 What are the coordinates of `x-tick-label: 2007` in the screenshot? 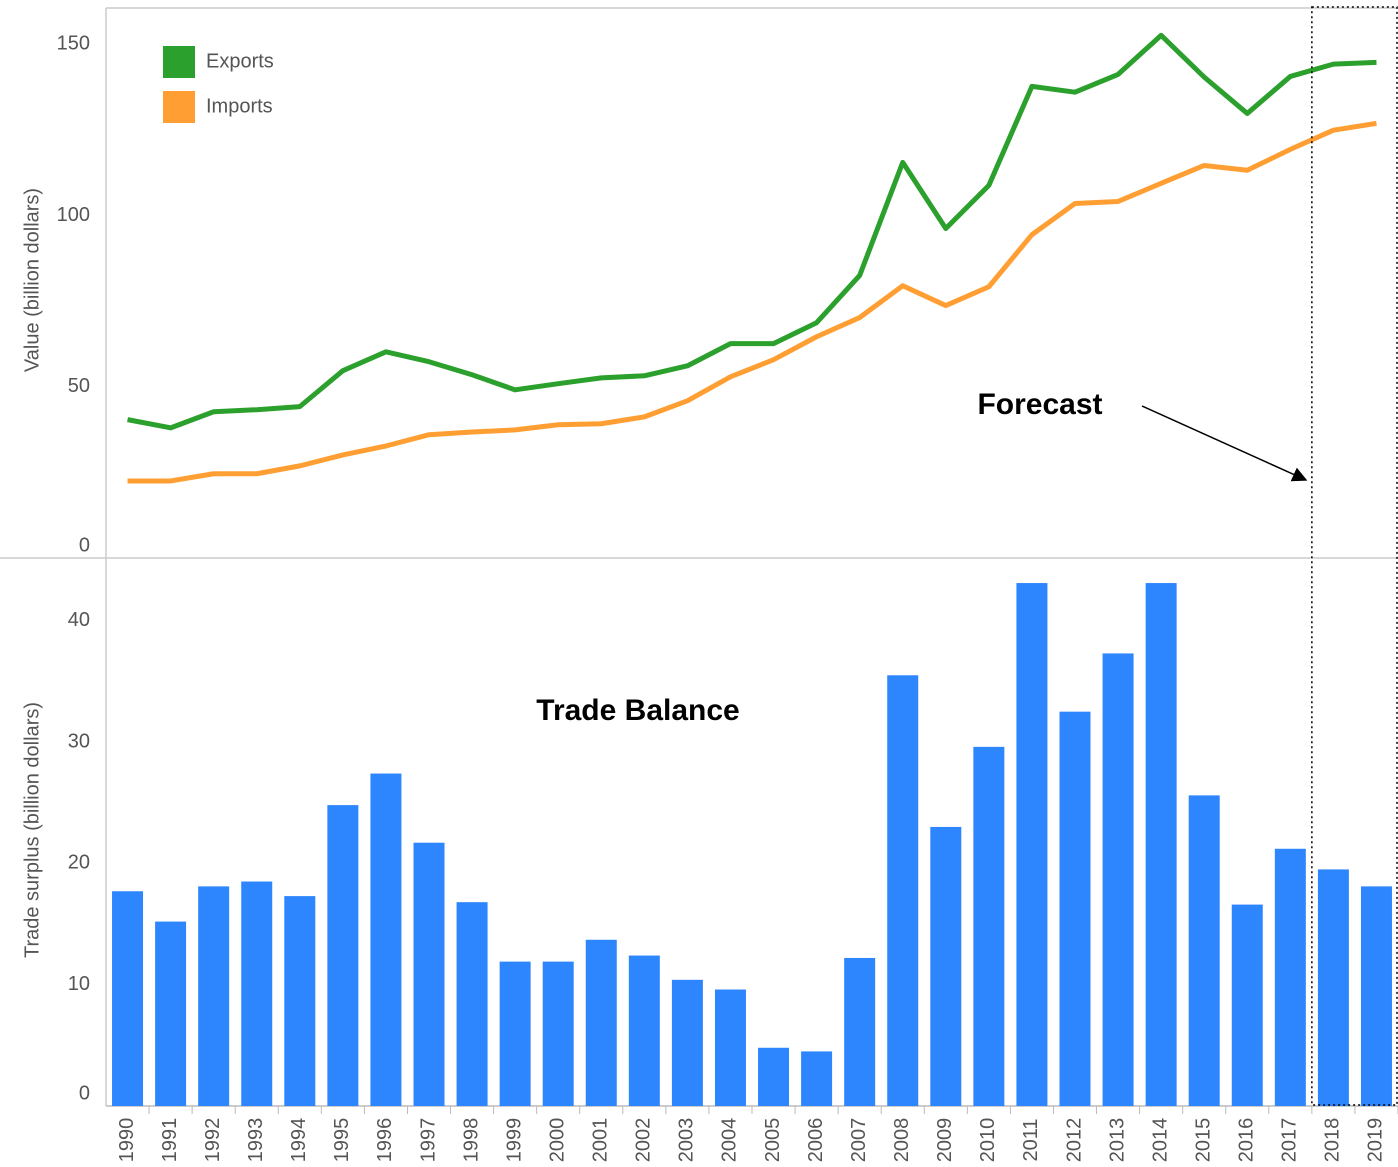 It's located at (859, 1140).